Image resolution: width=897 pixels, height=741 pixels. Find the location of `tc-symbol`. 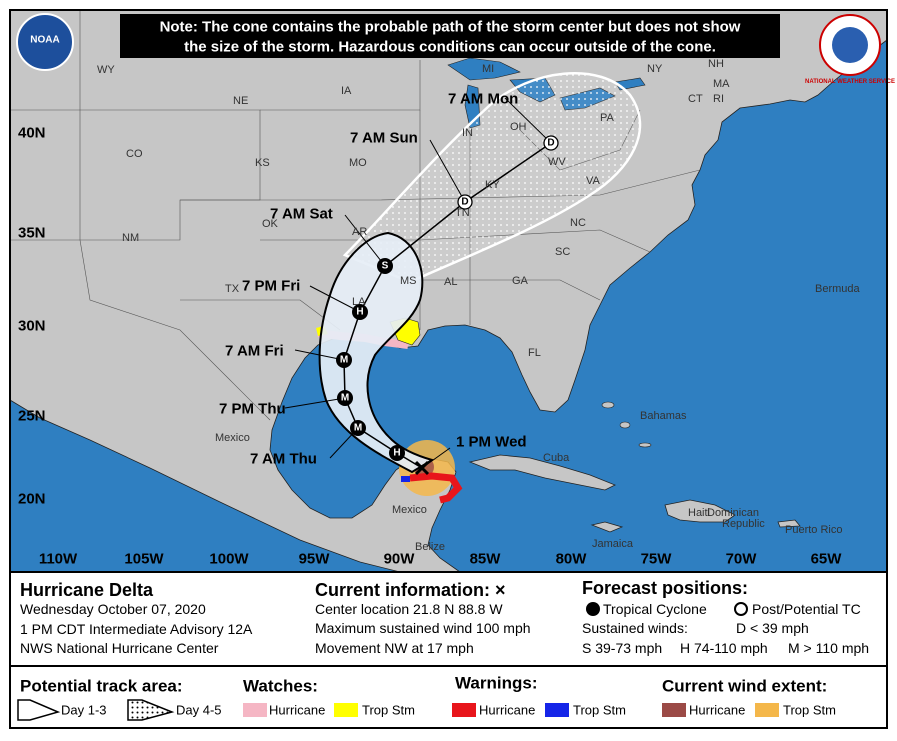

tc-symbol is located at coordinates (593, 609).